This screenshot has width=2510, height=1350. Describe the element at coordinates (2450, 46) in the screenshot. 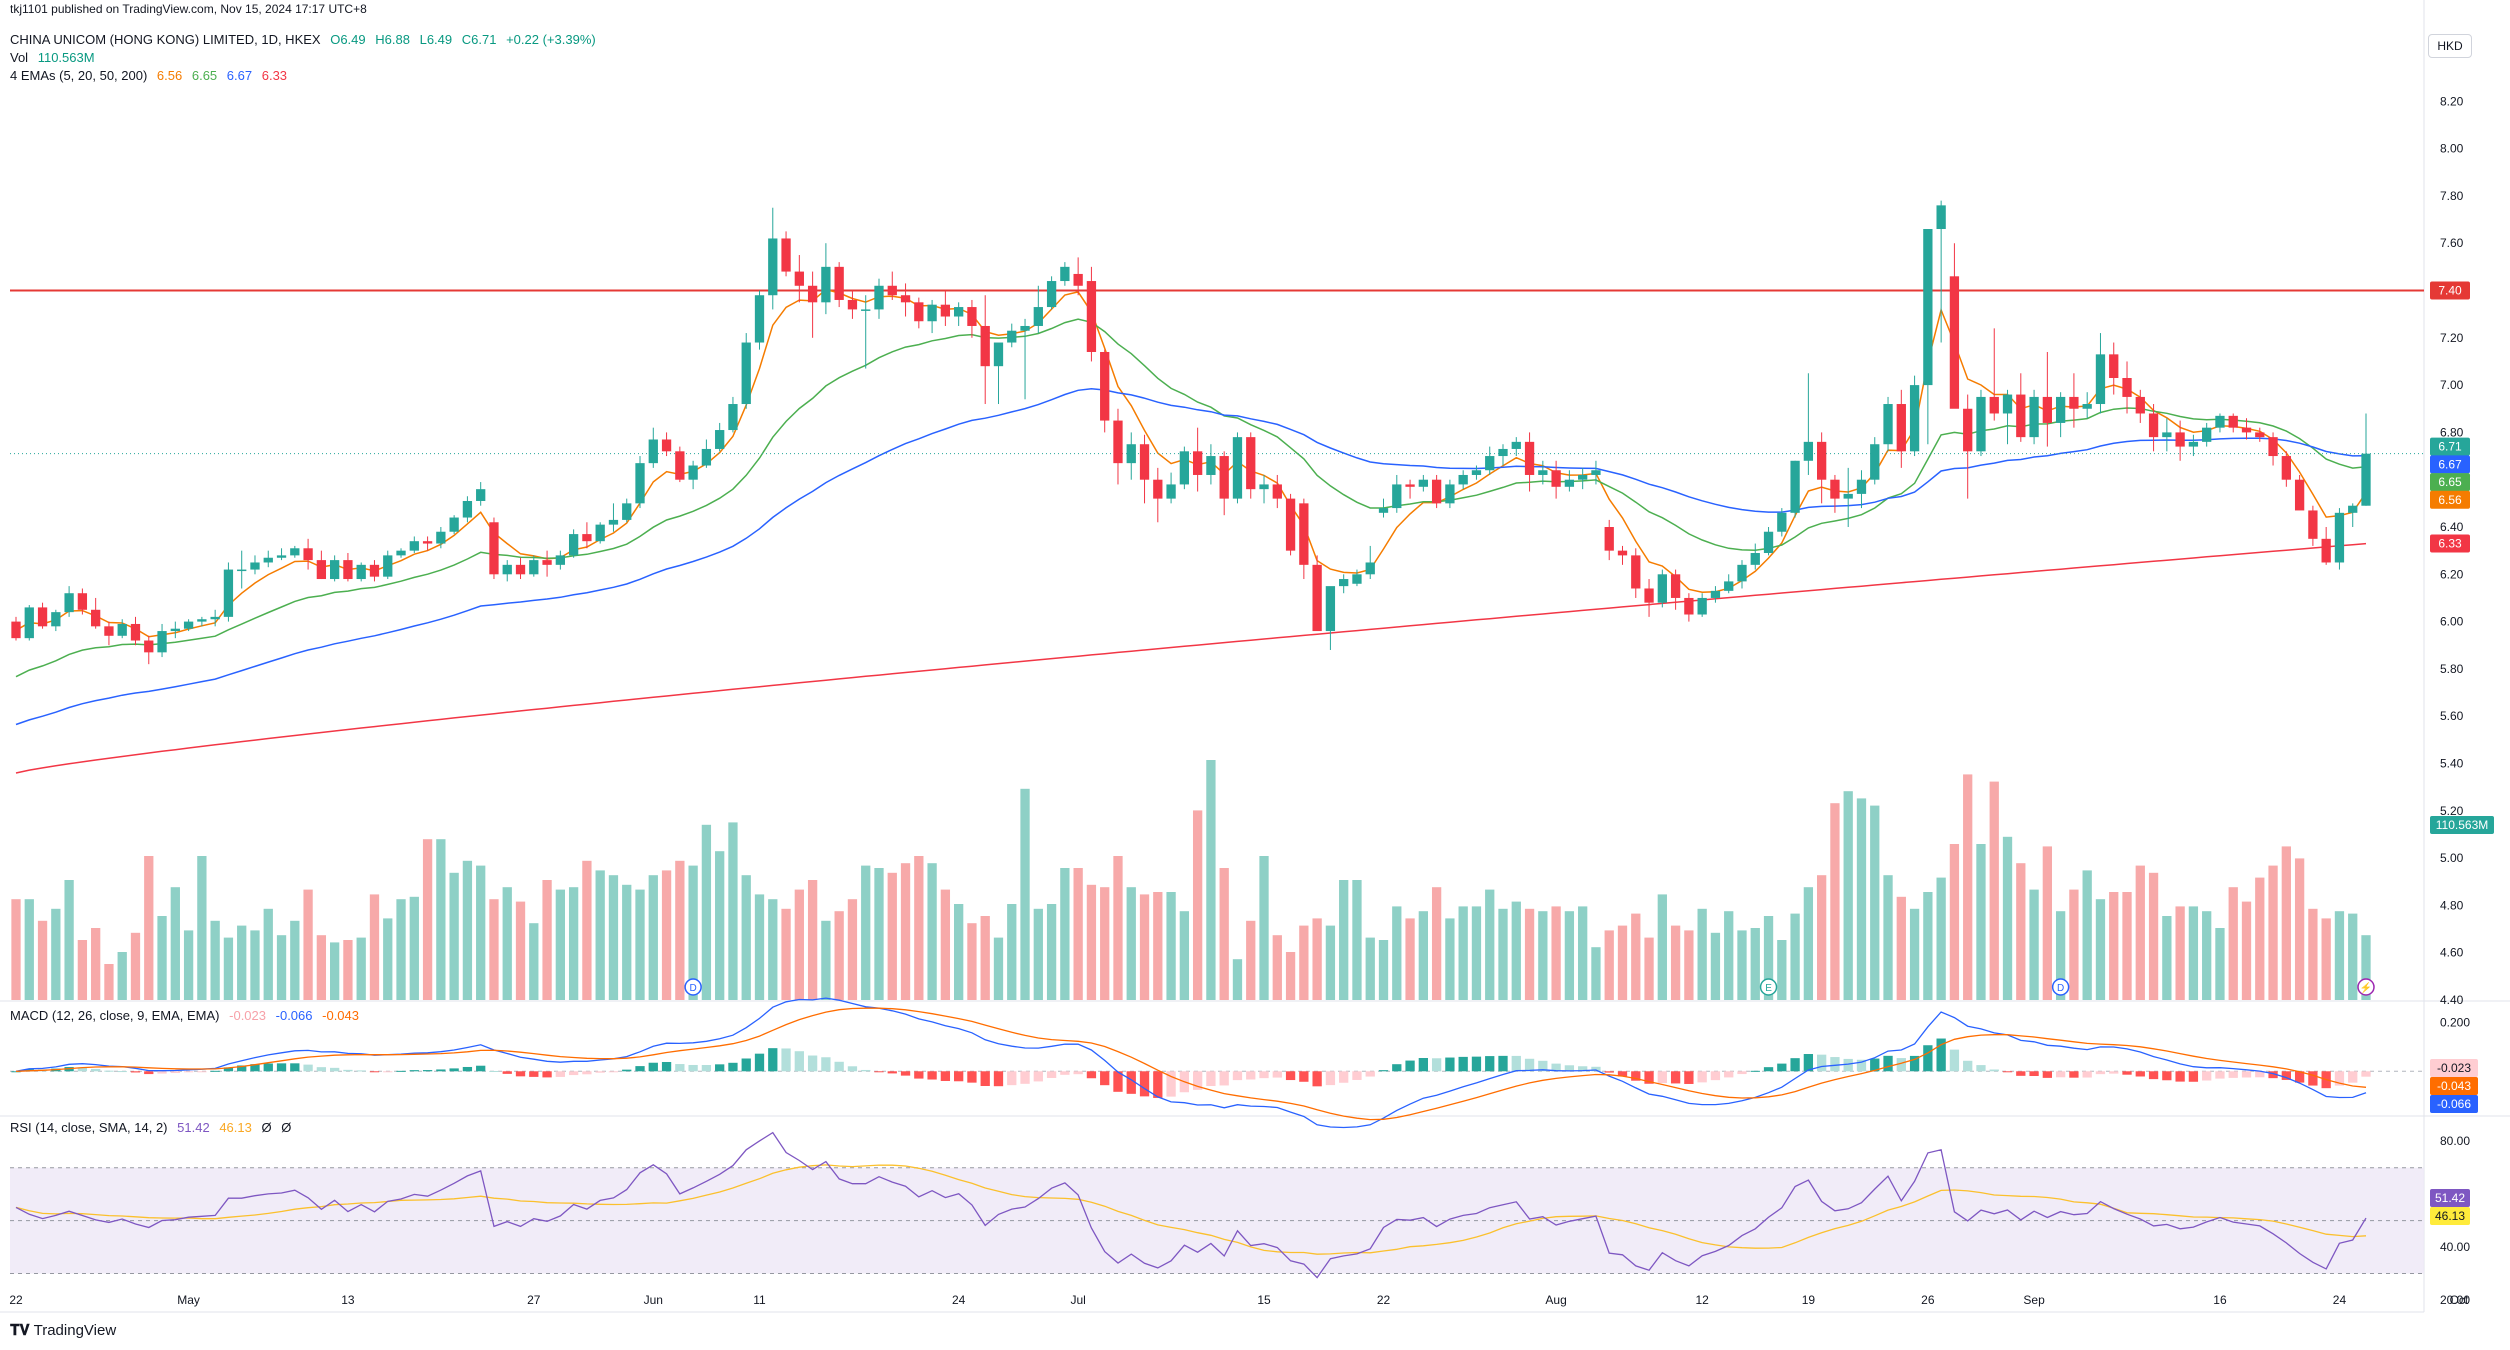

I see `currency-button: HKD` at that location.